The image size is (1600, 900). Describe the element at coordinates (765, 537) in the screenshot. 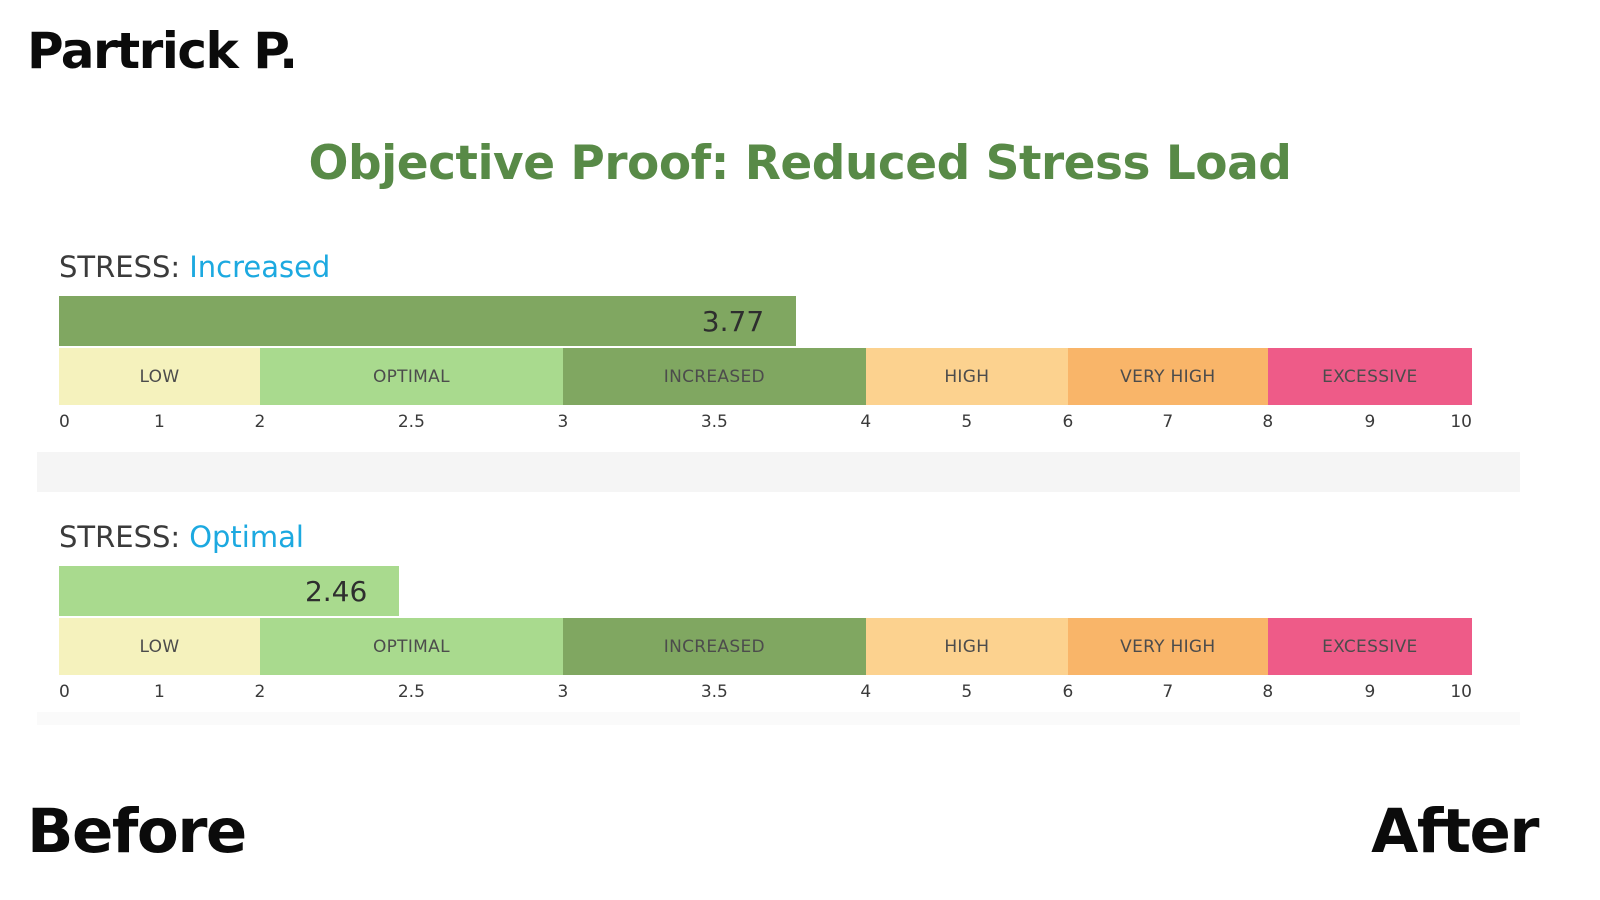

I see `gauge-title: STRESS: Optimal` at that location.